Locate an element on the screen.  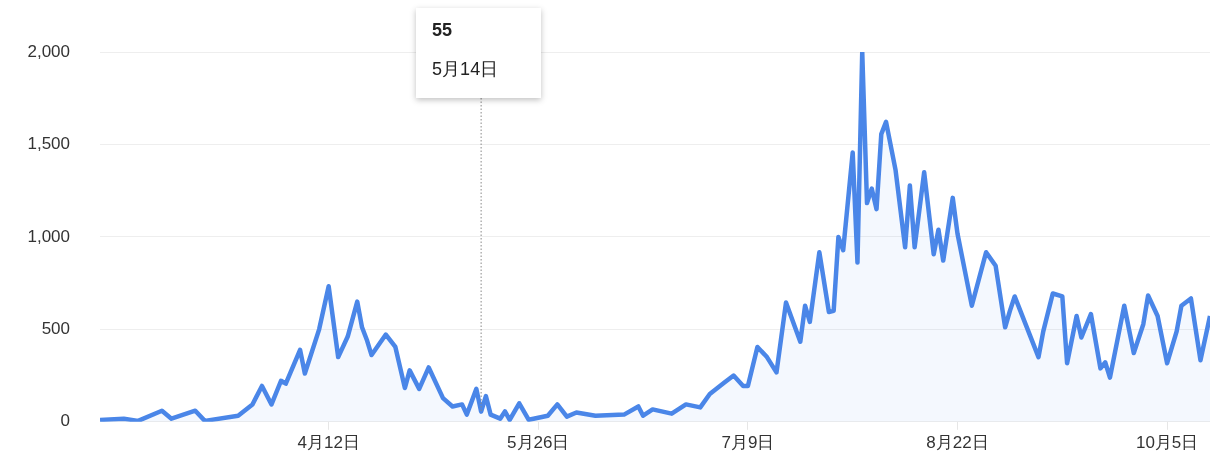
y-tick-label: 1,000 is located at coordinates (48, 236).